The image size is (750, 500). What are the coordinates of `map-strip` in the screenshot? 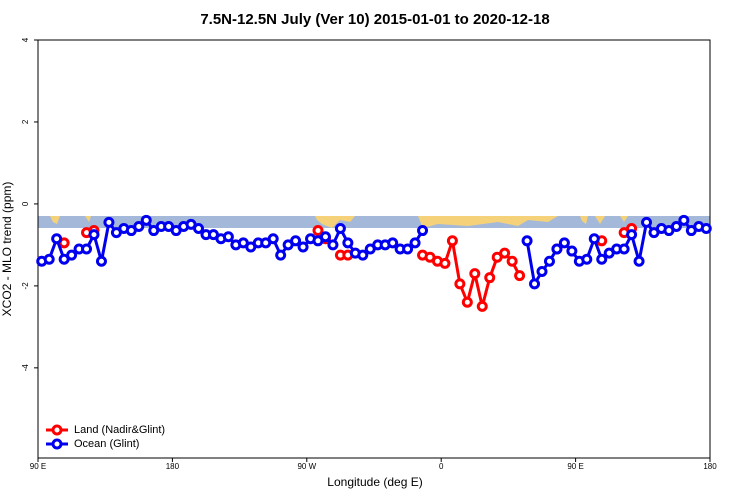 It's located at (374, 222).